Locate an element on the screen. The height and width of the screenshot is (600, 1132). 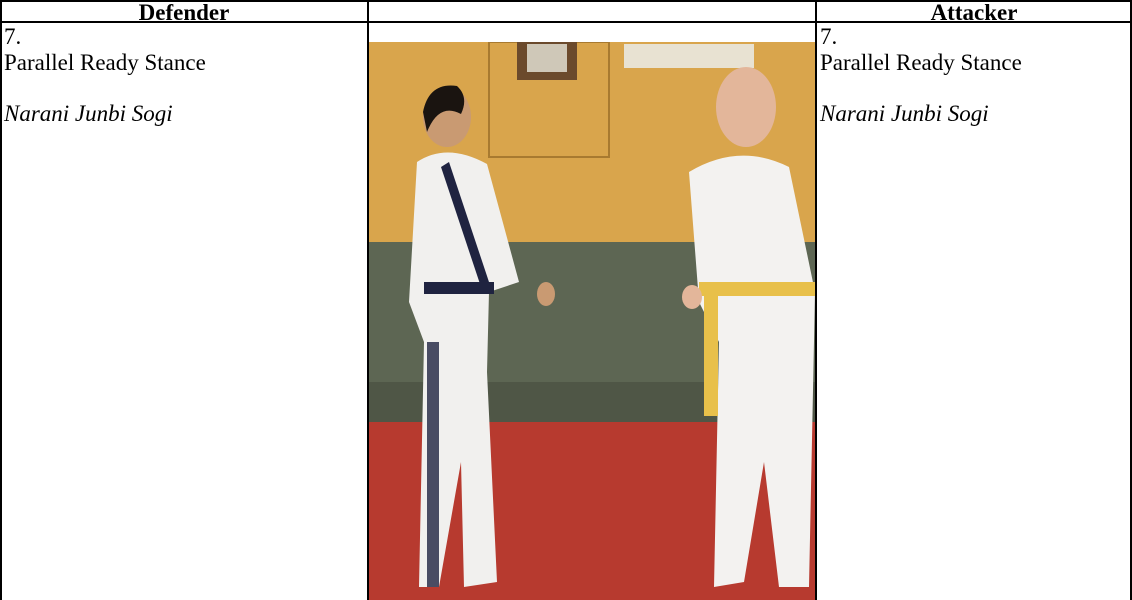
header-cell: Defender is located at coordinates (184, 12).